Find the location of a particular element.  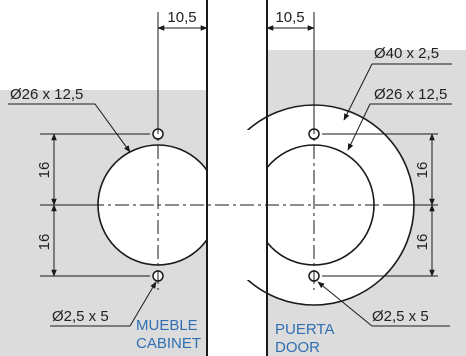

right-lower-vertical-dim: 16 is located at coordinates (422, 242).